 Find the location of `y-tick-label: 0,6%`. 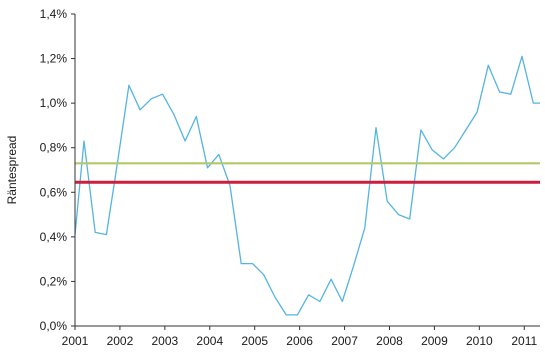

y-tick-label: 0,6% is located at coordinates (54, 192).